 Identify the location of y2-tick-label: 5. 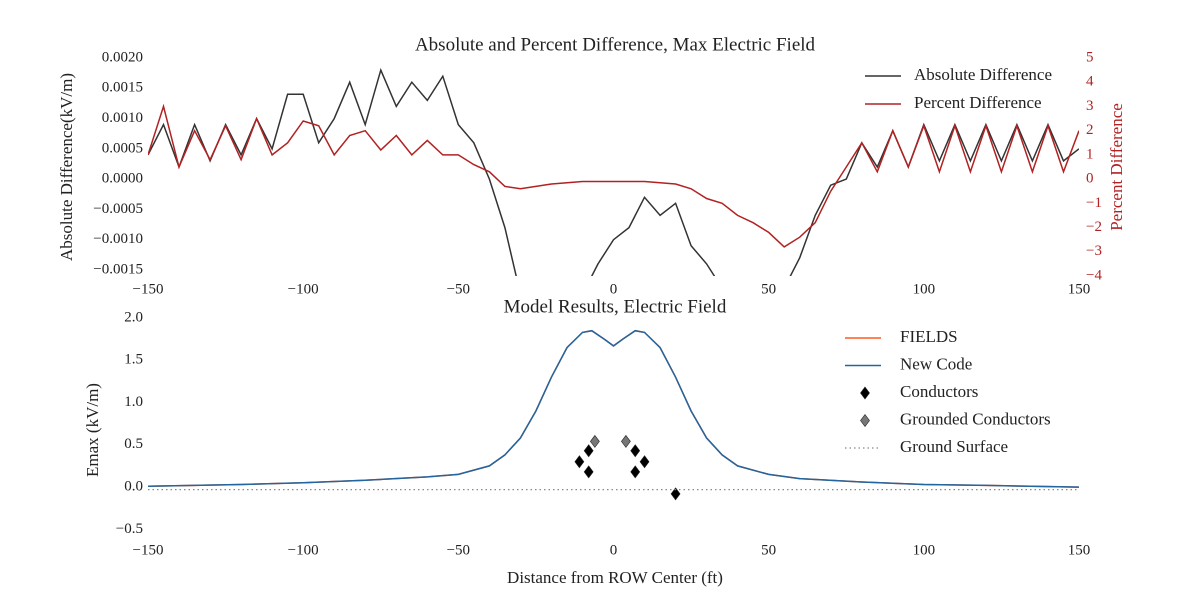
(1090, 57).